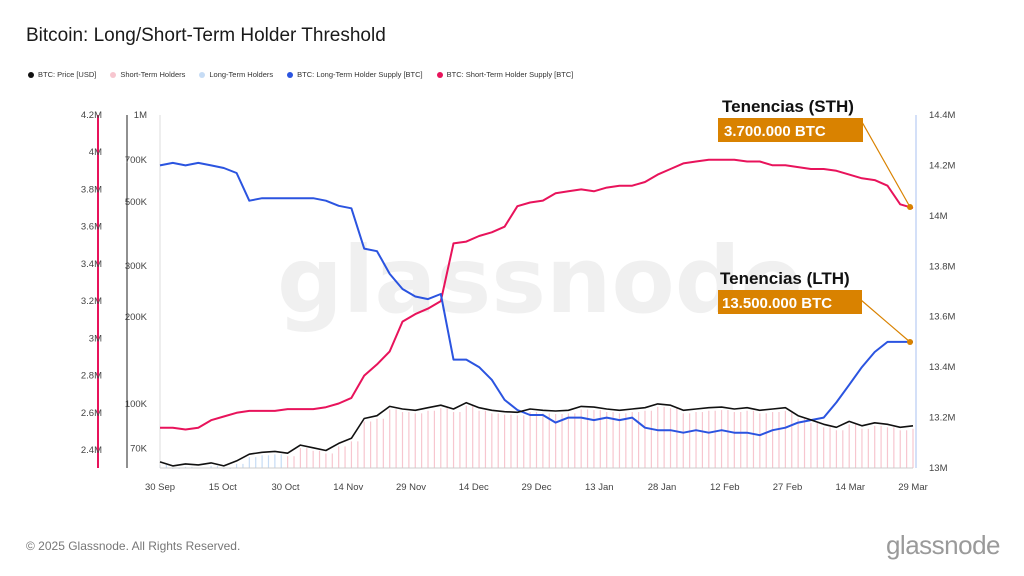 The image size is (1024, 576). What do you see at coordinates (91, 264) in the screenshot?
I see `sth-axis-tick: 3.4M` at bounding box center [91, 264].